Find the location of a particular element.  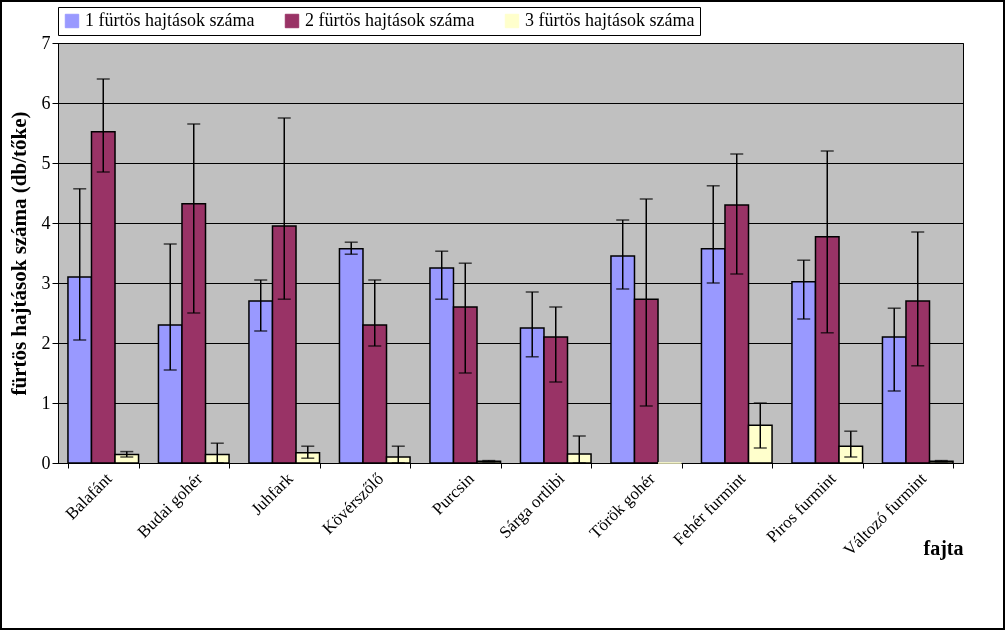

y-tick-label: 2 is located at coordinates (46, 342).